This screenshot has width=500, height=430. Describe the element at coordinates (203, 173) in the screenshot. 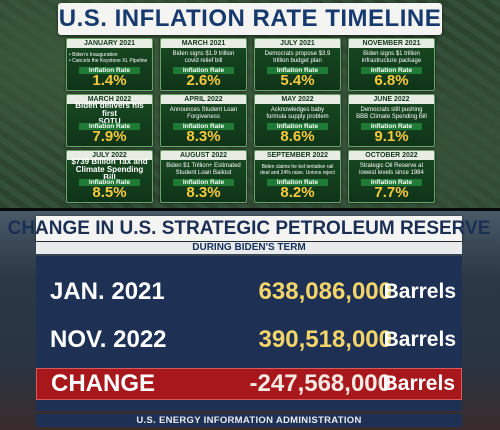

I see `card-desc-line: Student Loan Bailout` at that location.